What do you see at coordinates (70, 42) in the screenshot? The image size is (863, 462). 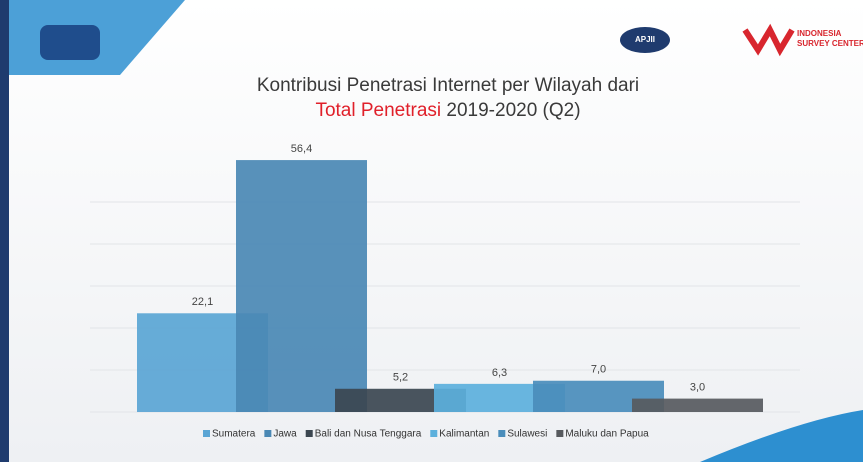 I see `rating-icon` at bounding box center [70, 42].